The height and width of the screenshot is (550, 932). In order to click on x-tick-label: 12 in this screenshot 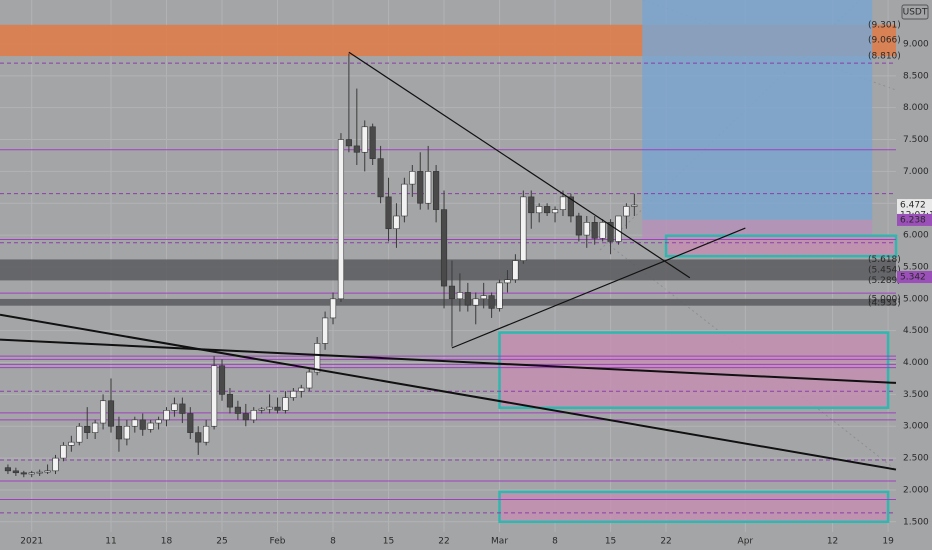, I will do `click(832, 542)`.